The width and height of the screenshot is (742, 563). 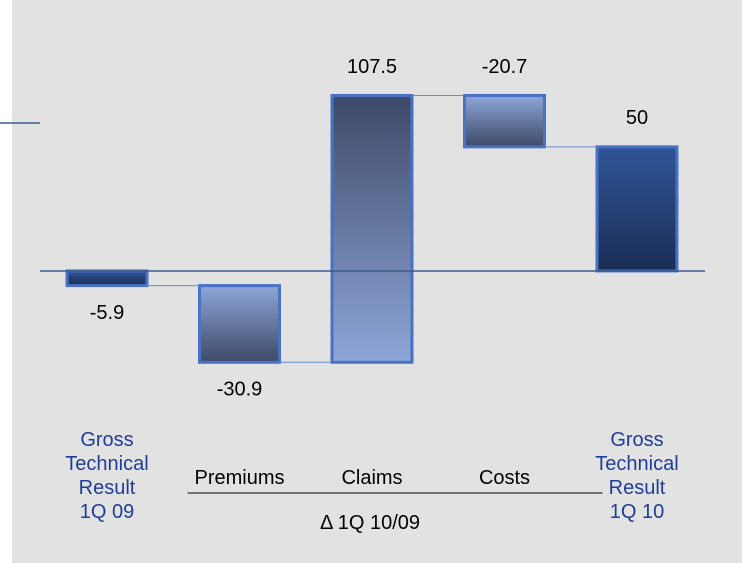 I want to click on data-label: -30.9, so click(x=240, y=390).